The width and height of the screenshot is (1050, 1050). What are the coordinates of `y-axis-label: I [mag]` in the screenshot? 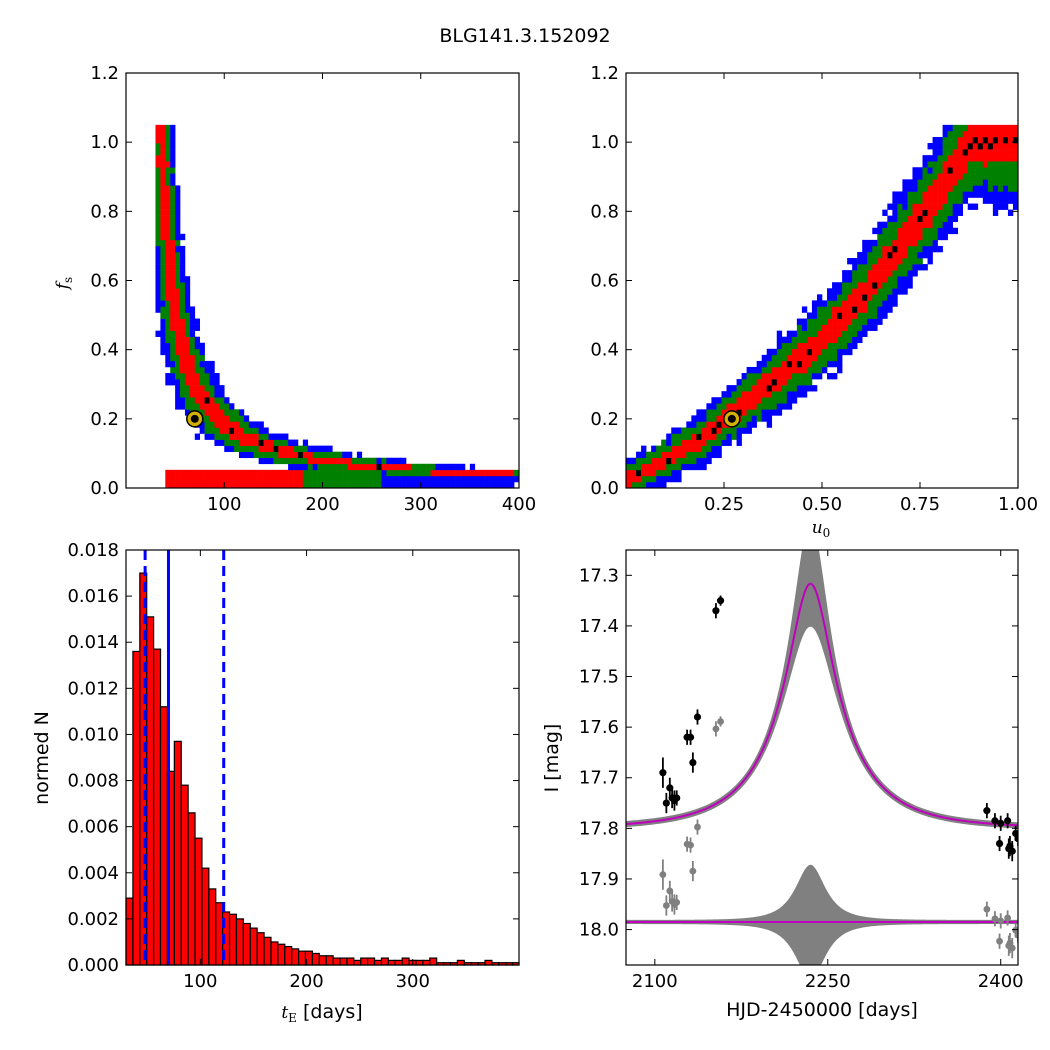 It's located at (552, 758).